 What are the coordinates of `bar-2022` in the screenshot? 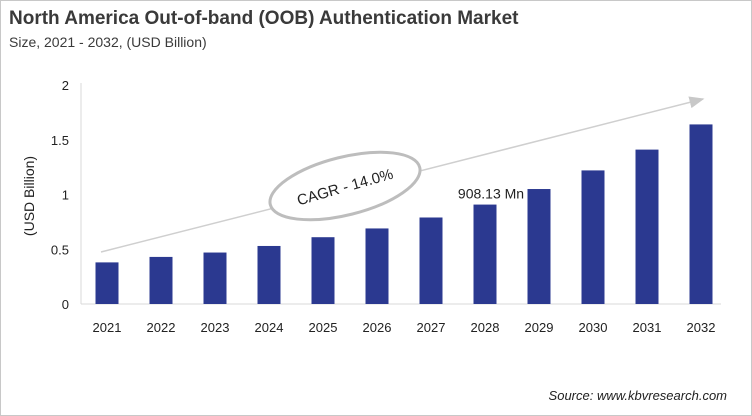 It's located at (161, 280).